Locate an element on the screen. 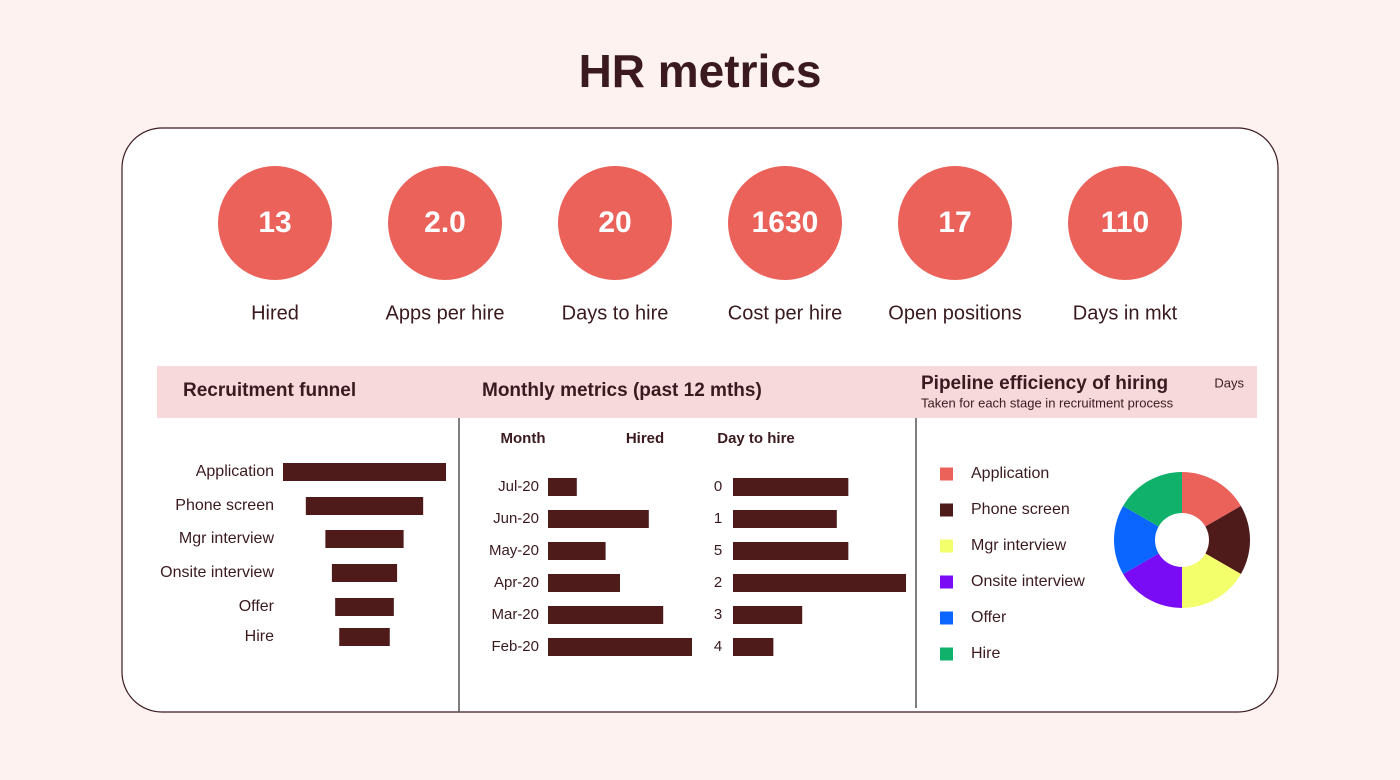  kpi-value: 110 is located at coordinates (1125, 222).